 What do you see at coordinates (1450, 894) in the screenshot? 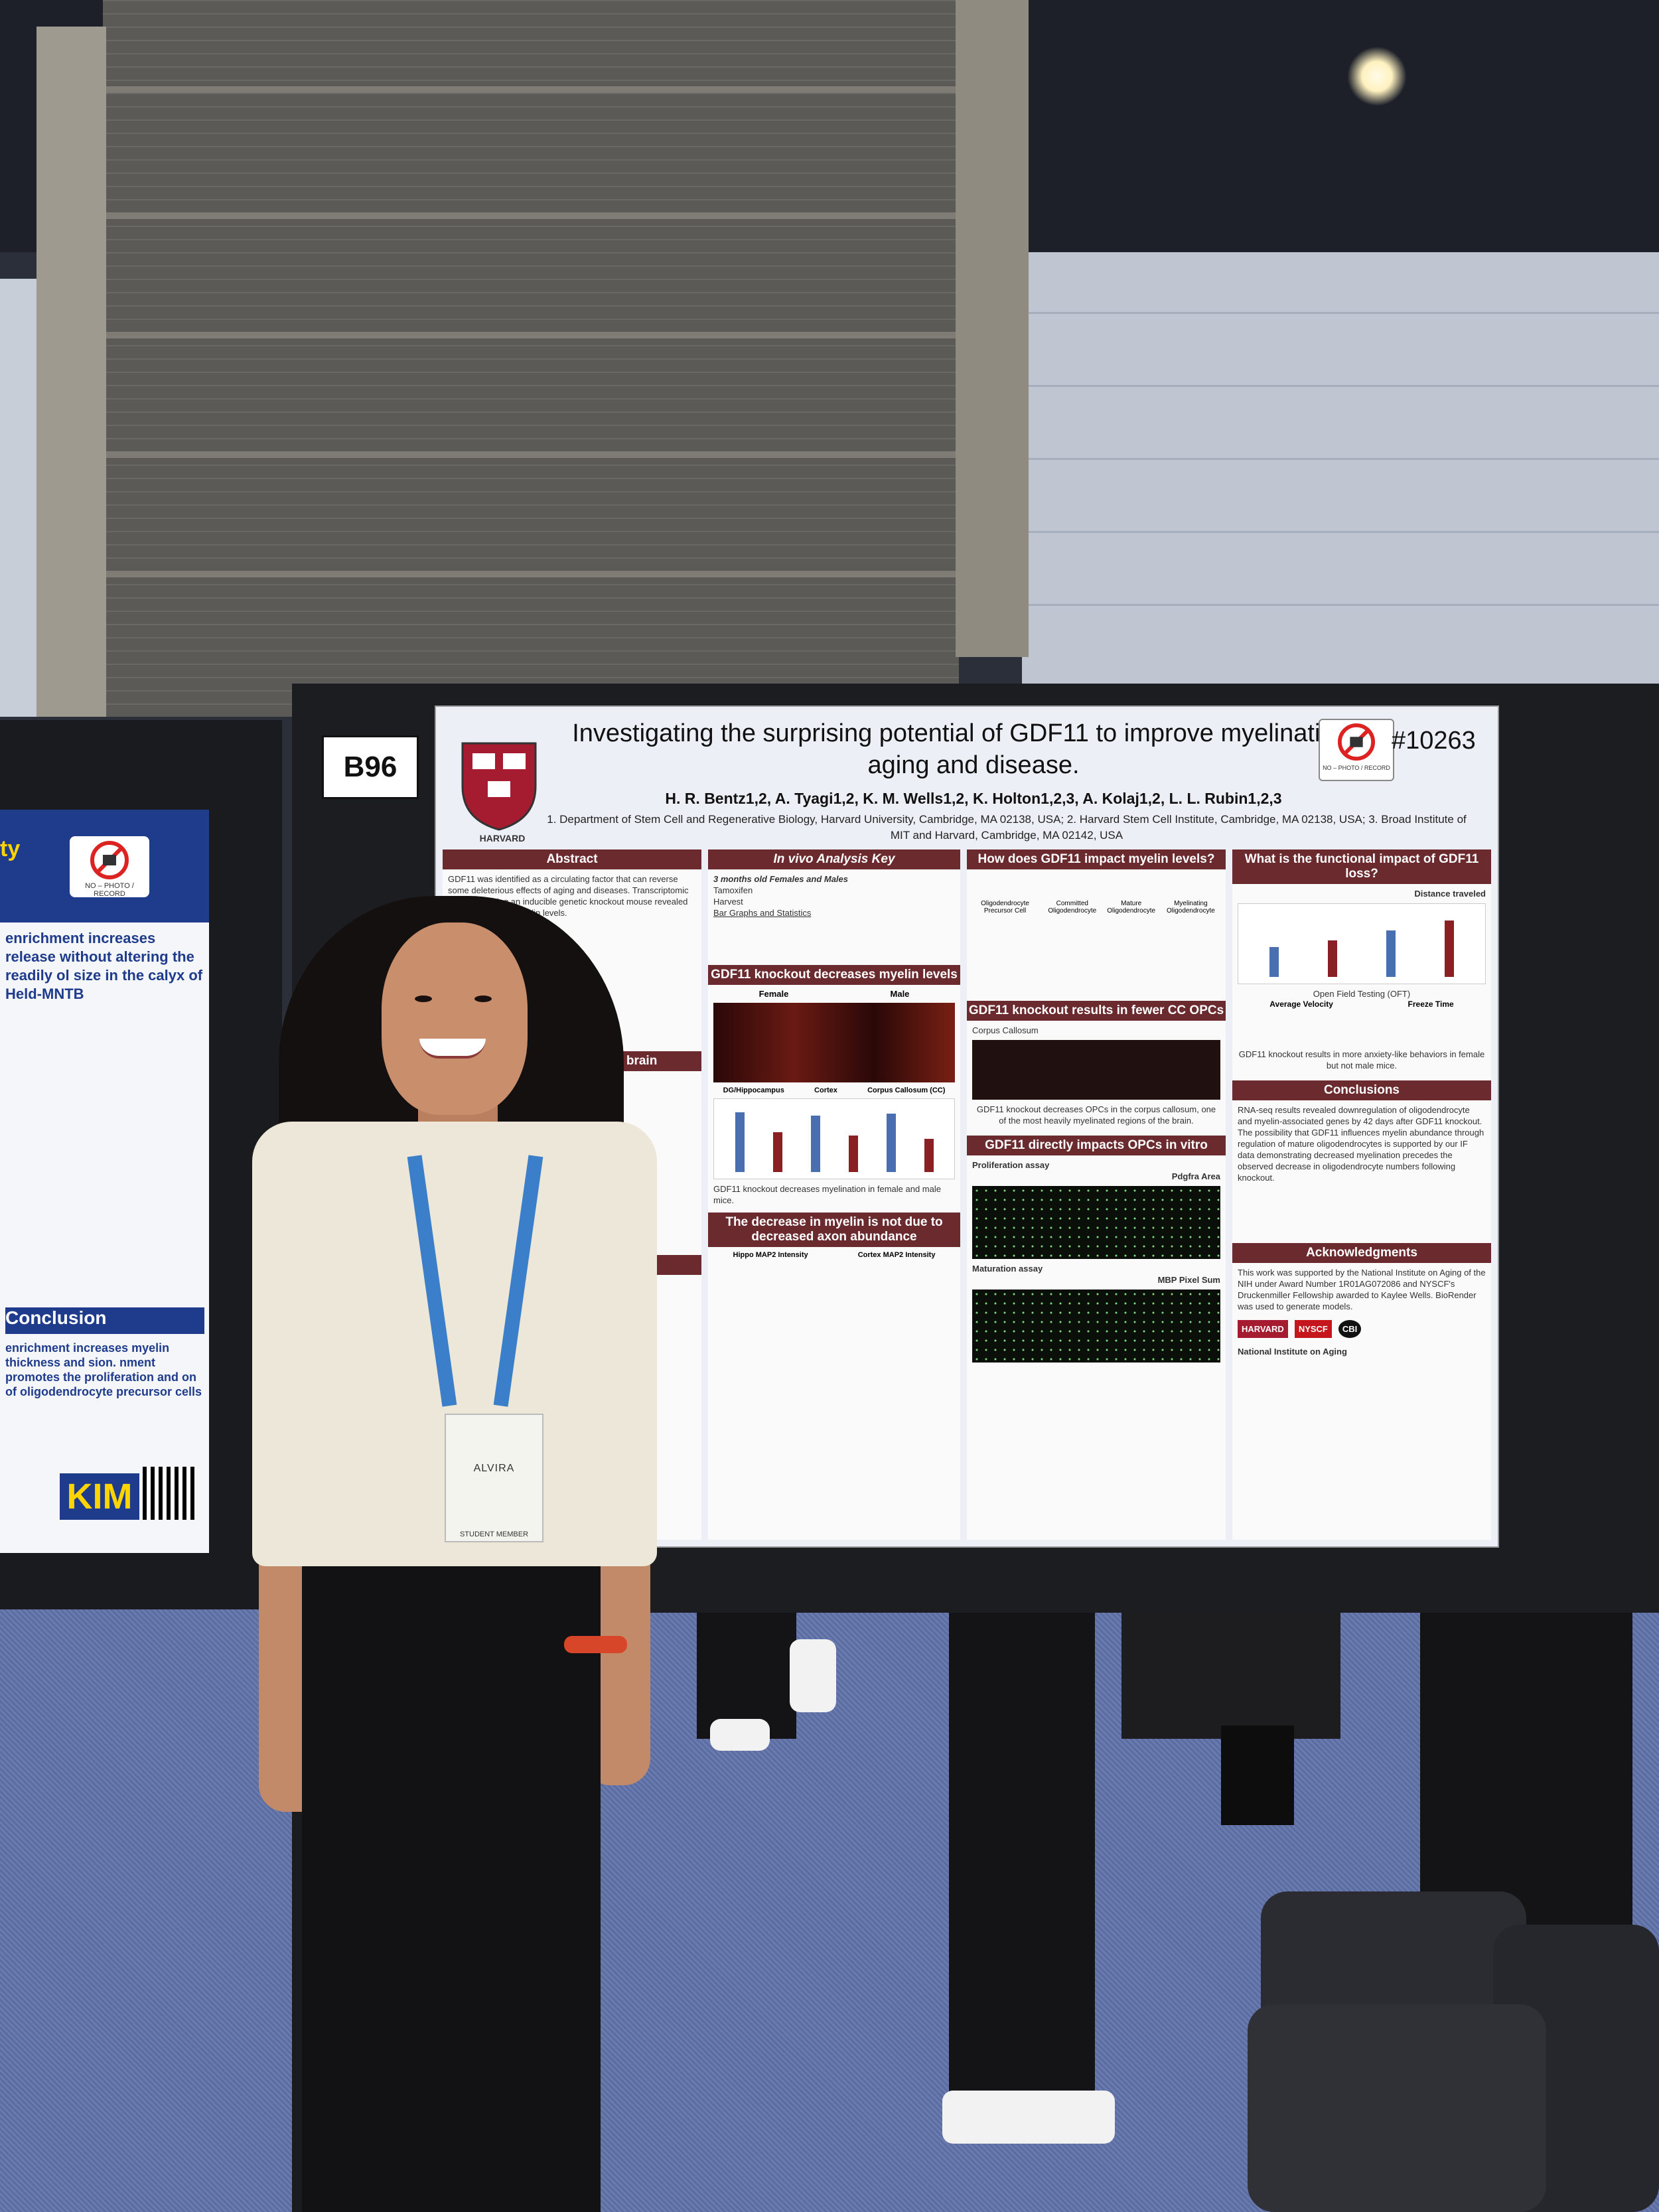
I see `distance-traveled-label: Distance traveled` at bounding box center [1450, 894].